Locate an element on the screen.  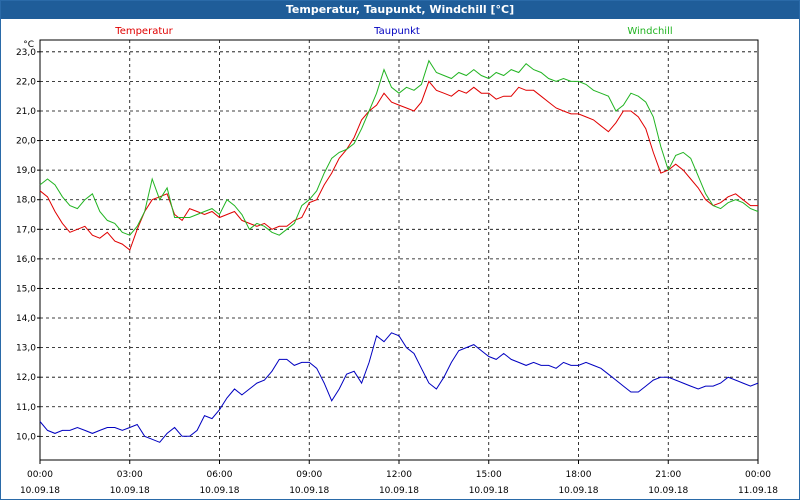
x-tick-time: 15:00 is located at coordinates (489, 475).